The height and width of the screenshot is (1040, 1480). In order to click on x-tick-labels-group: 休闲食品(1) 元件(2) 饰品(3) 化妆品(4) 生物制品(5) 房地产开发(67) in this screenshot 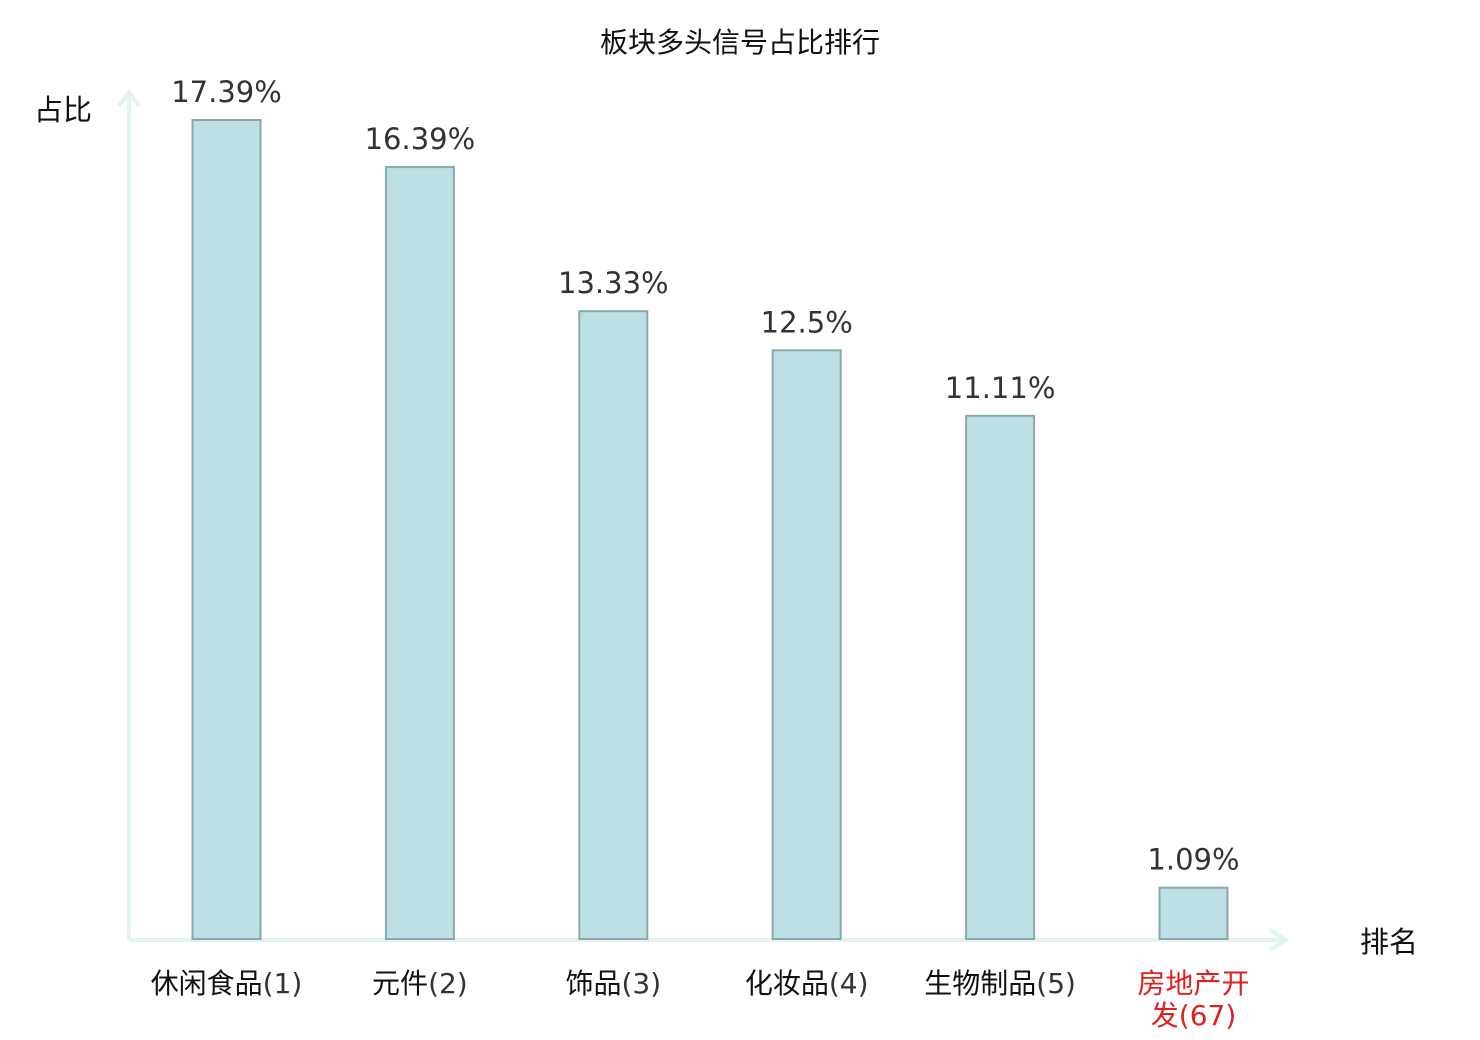, I will do `click(700, 999)`.